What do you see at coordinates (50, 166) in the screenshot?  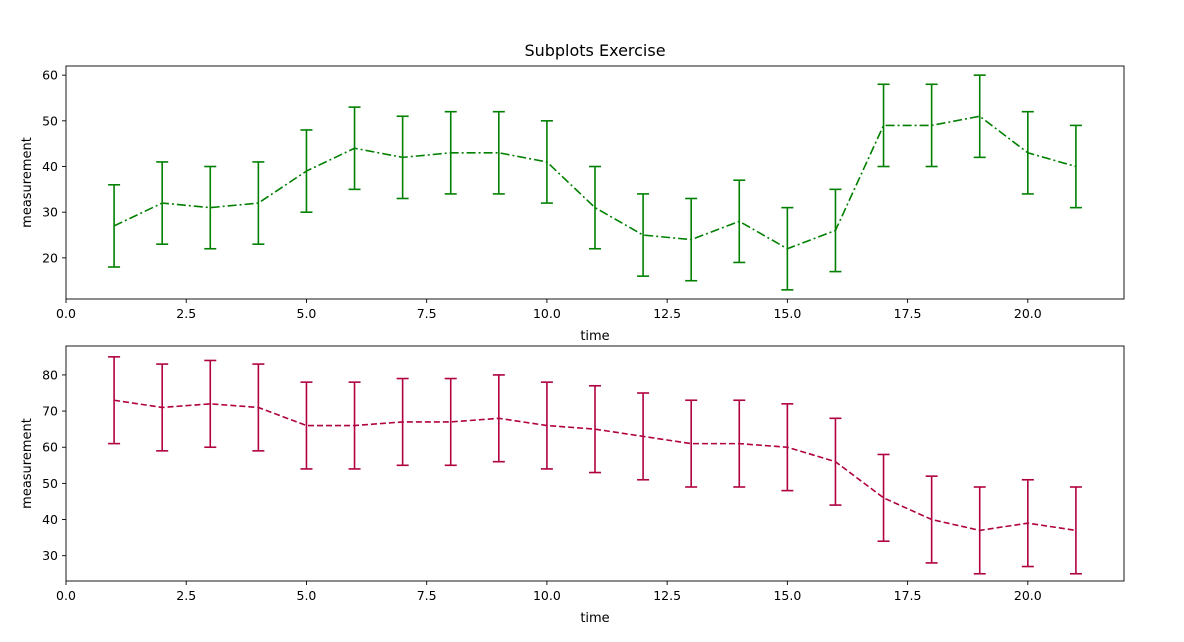 I see `subplot-1-ytick-label: 40` at bounding box center [50, 166].